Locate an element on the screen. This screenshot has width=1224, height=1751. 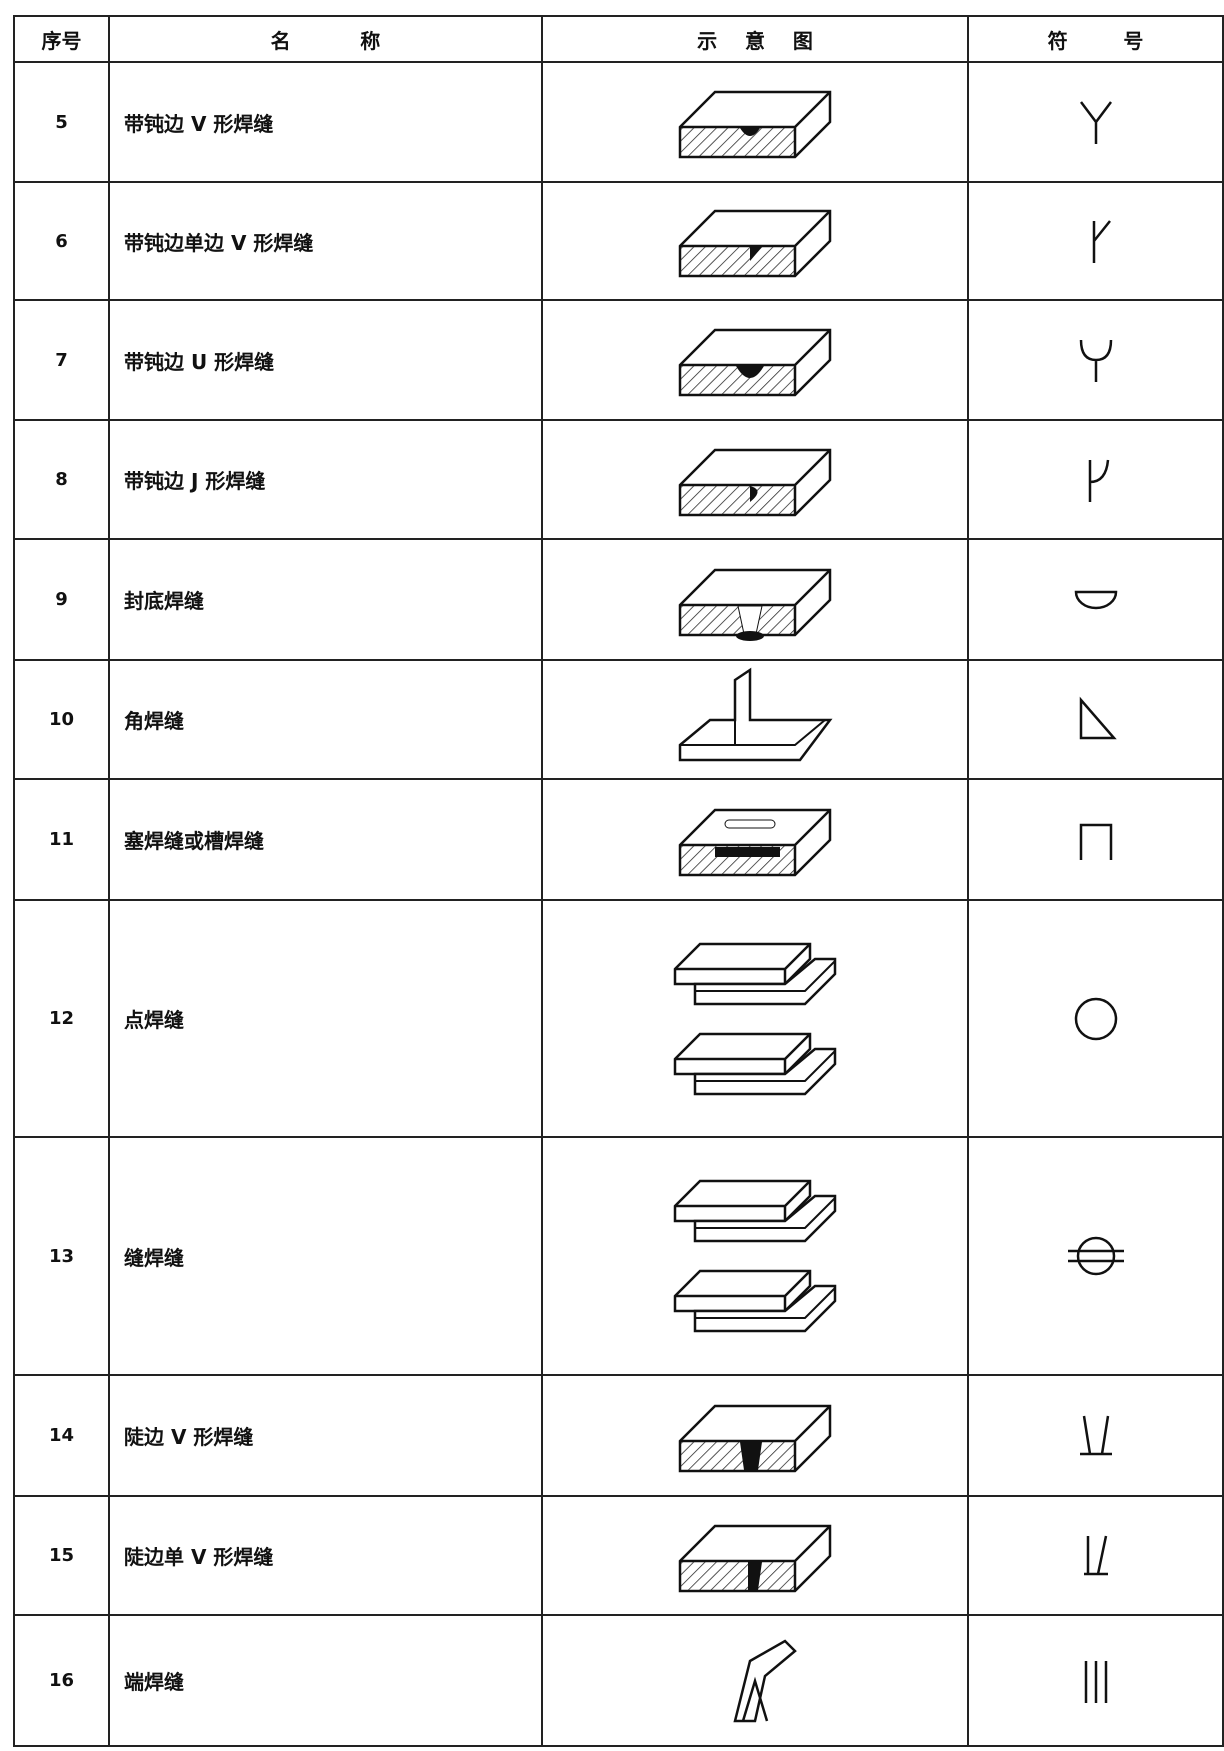
table-row: 14 陡边 V 形焊缝 is located at coordinates (618, 1435).